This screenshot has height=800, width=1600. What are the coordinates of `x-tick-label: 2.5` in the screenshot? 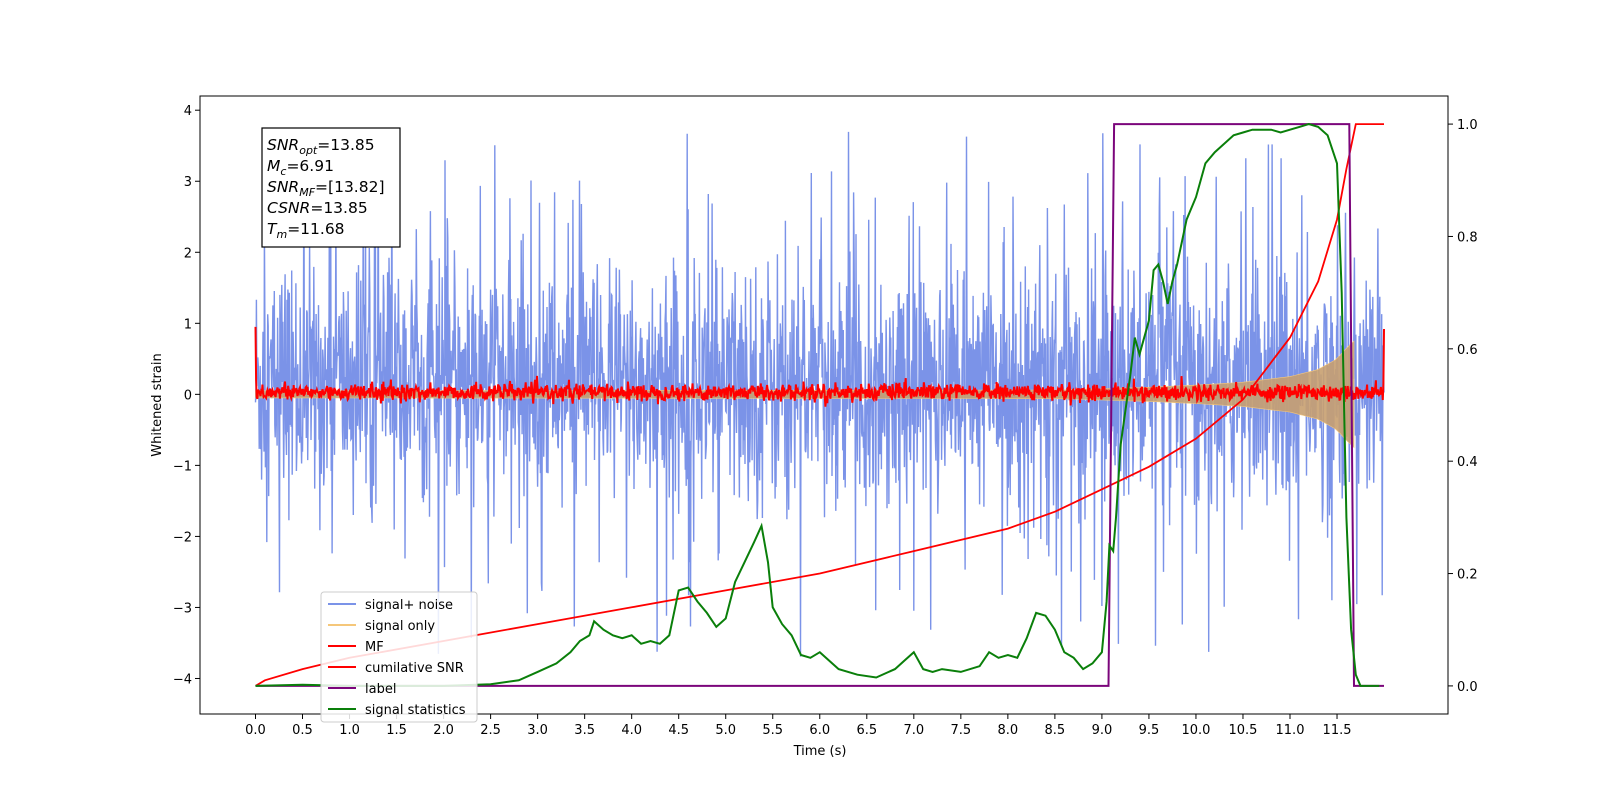 It's located at (490, 730).